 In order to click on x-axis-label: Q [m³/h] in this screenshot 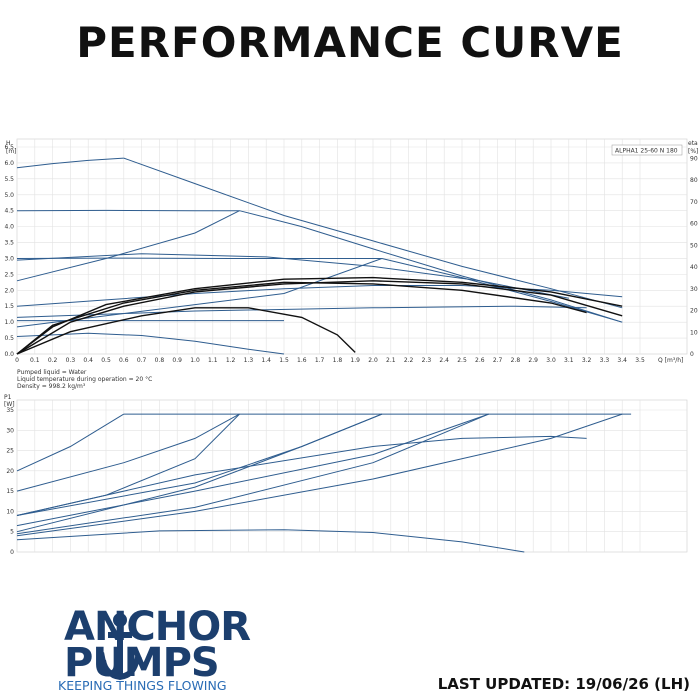, I will do `click(670, 360)`.